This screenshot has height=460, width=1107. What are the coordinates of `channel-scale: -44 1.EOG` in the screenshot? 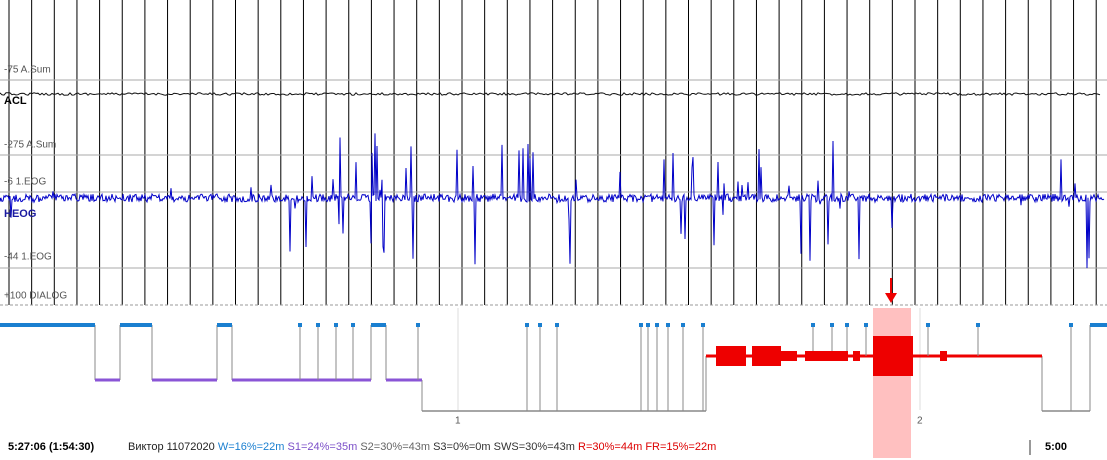 It's located at (28, 257).